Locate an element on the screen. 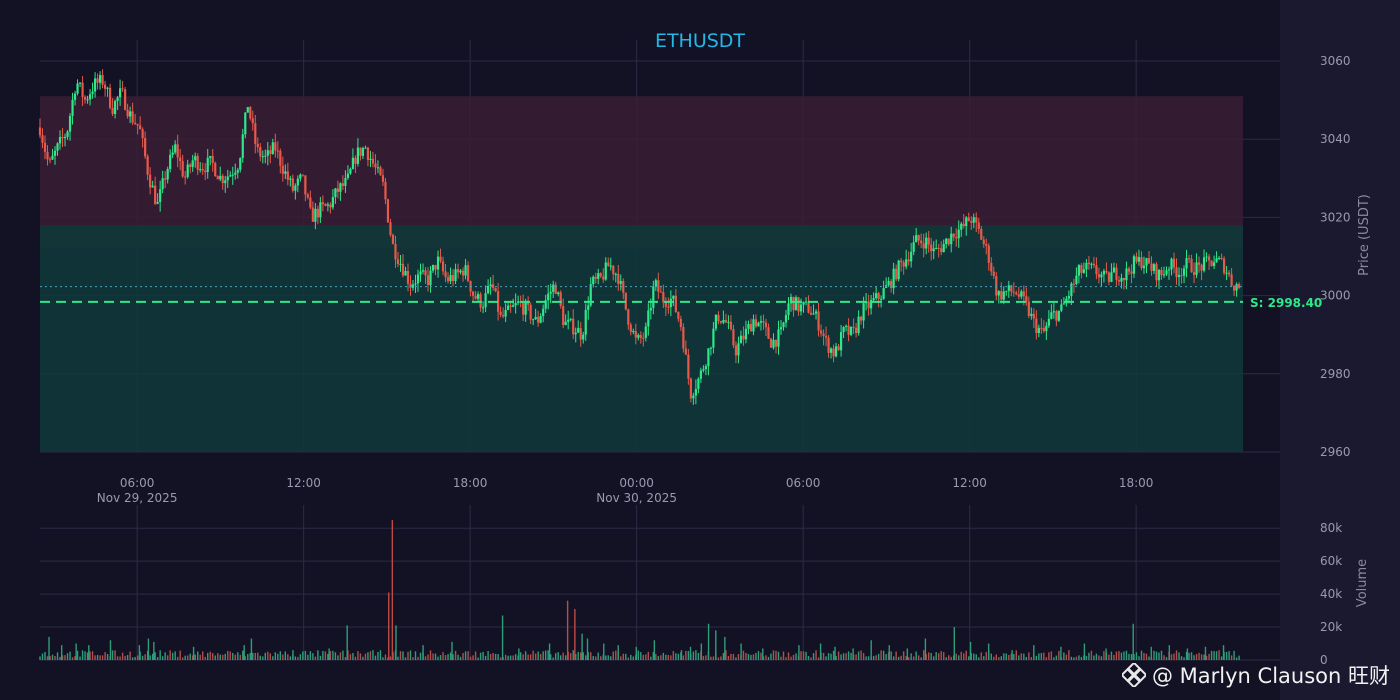 This screenshot has width=1400, height=700. volume-tick-label: 0 is located at coordinates (1324, 660).